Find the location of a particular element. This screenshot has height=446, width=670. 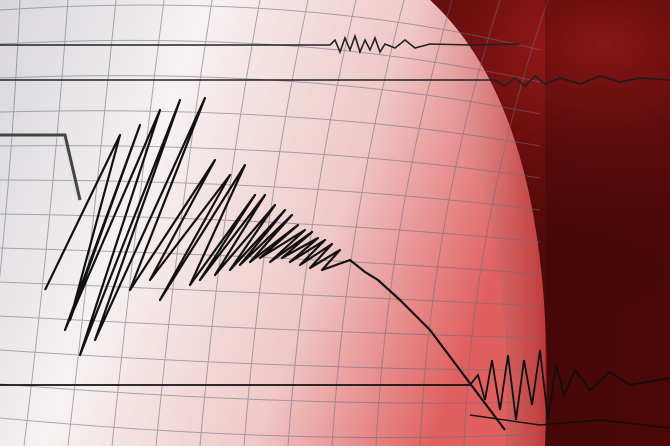

stylus-arm is located at coordinates (41, 167).